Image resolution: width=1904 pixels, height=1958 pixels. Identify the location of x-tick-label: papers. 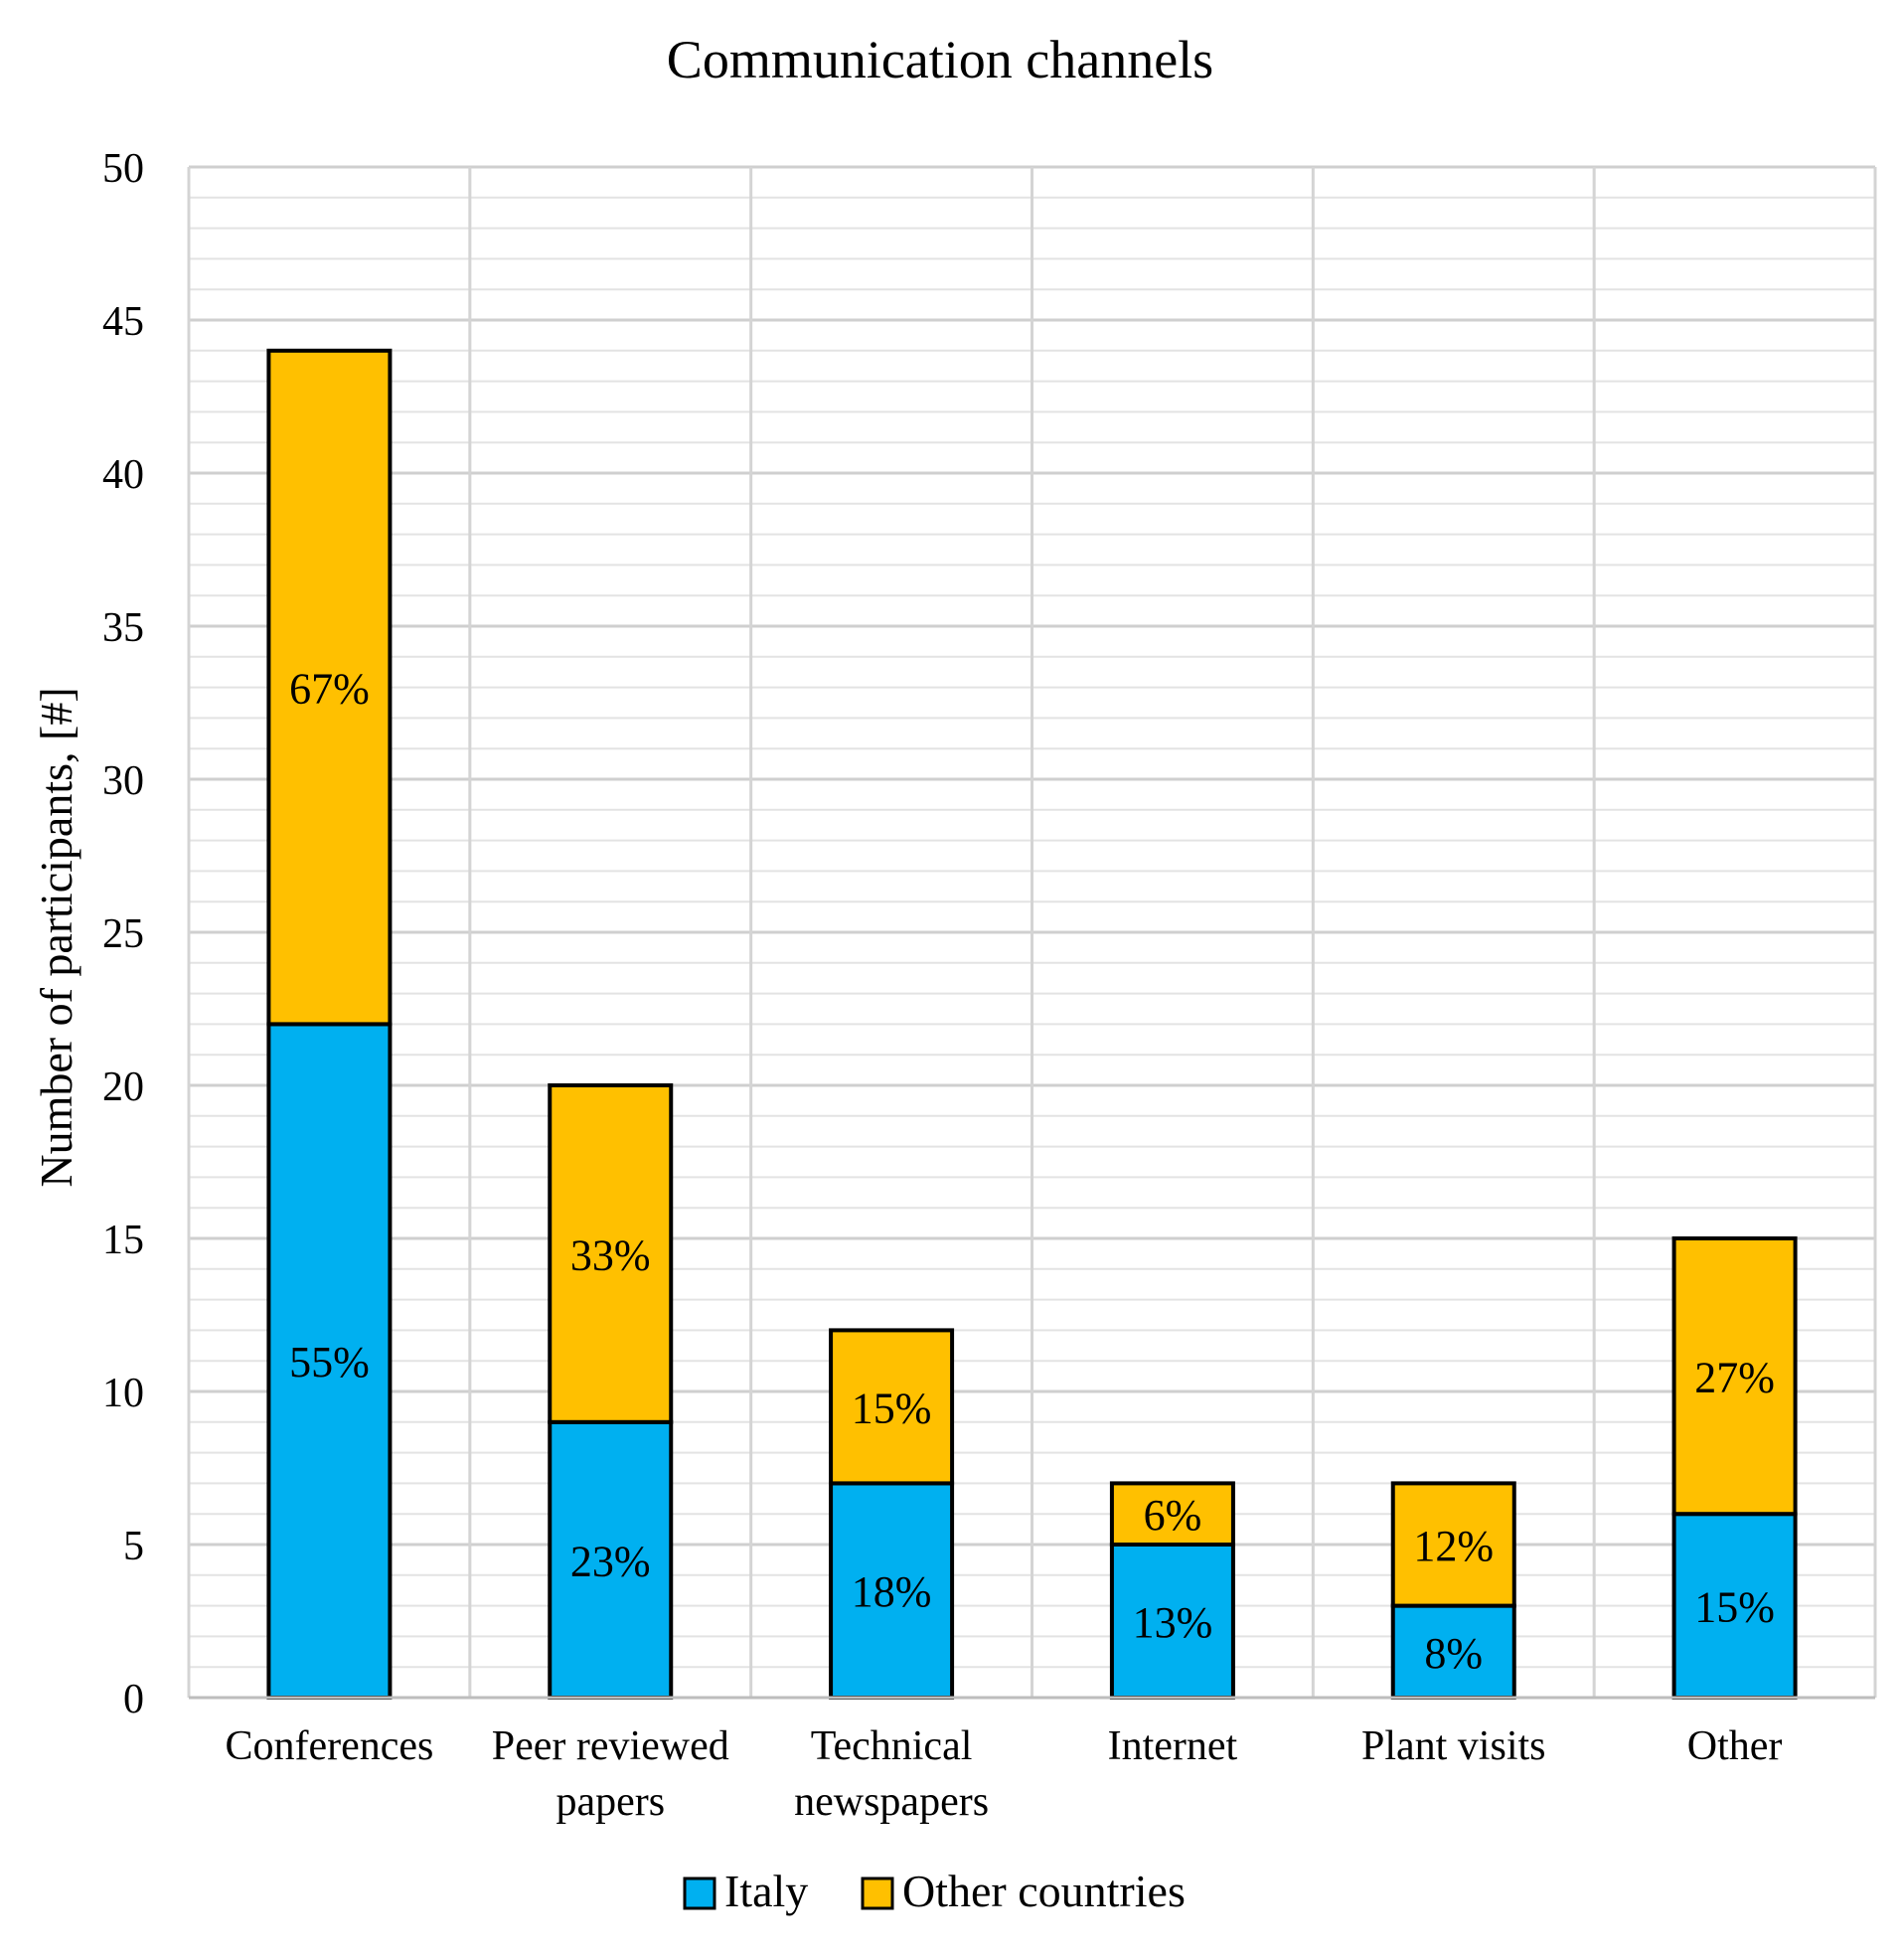
(610, 1802).